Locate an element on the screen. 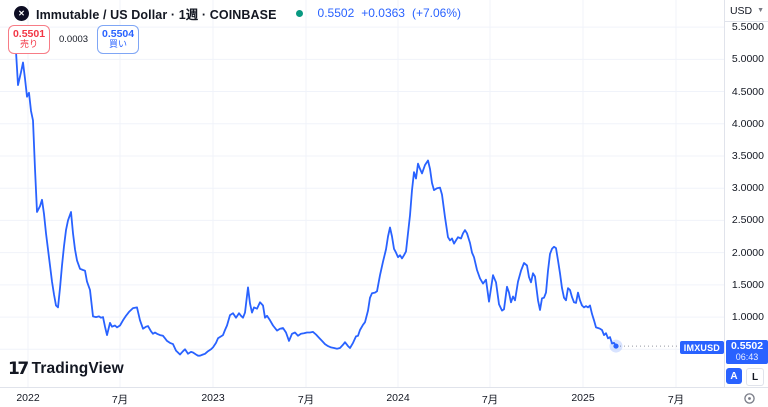  time-scale: 2022 7月 2023 7月 2024 7月 2025 7月 is located at coordinates (384, 397).